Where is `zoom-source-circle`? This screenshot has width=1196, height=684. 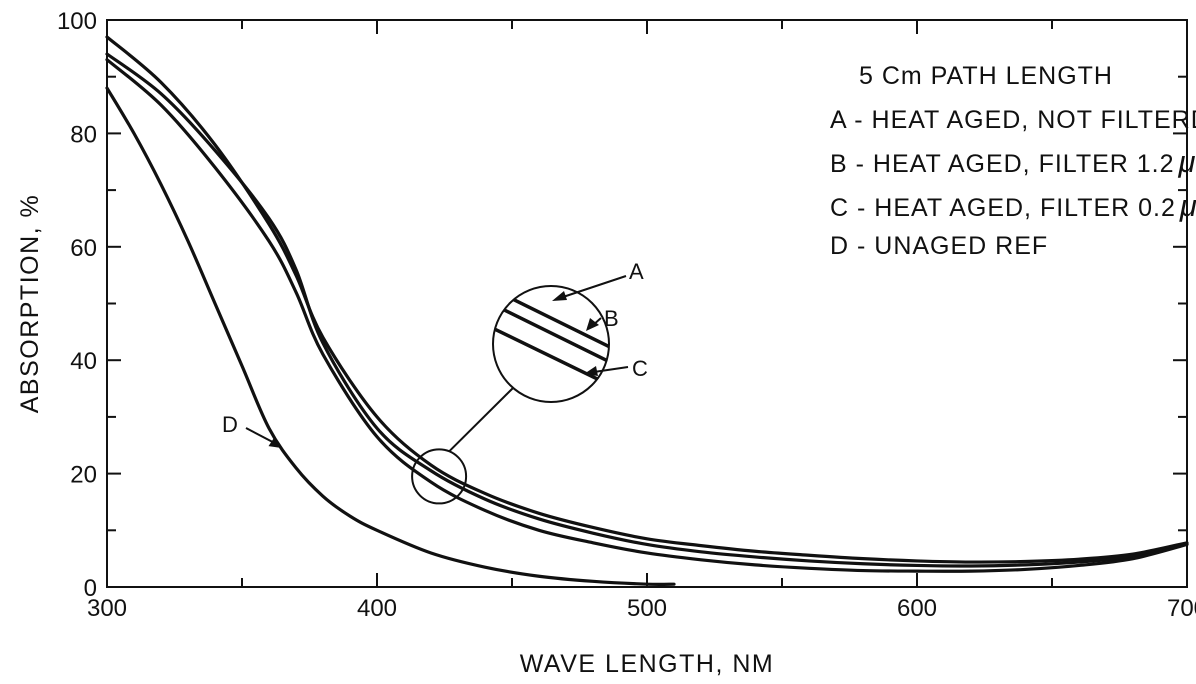 zoom-source-circle is located at coordinates (439, 476).